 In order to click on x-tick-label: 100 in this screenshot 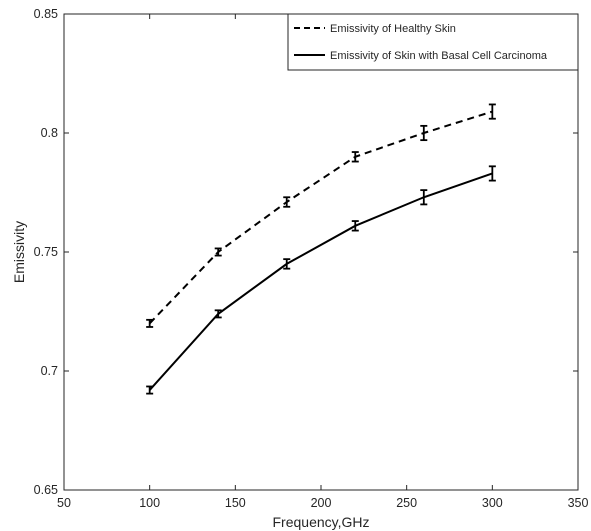, I will do `click(149, 503)`.